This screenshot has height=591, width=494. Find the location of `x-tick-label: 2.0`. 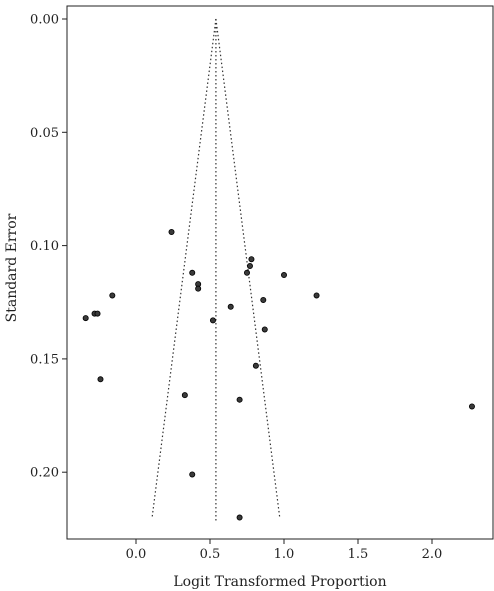

x-tick-label: 2.0 is located at coordinates (432, 554).